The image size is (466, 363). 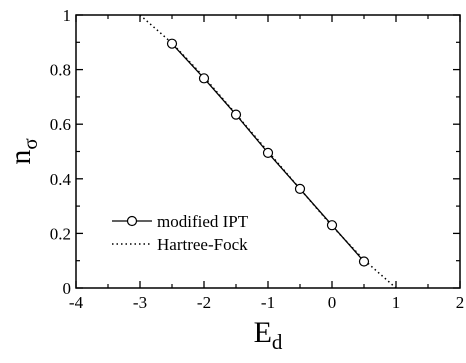 I want to click on x-tick-label: -3, so click(x=140, y=302).